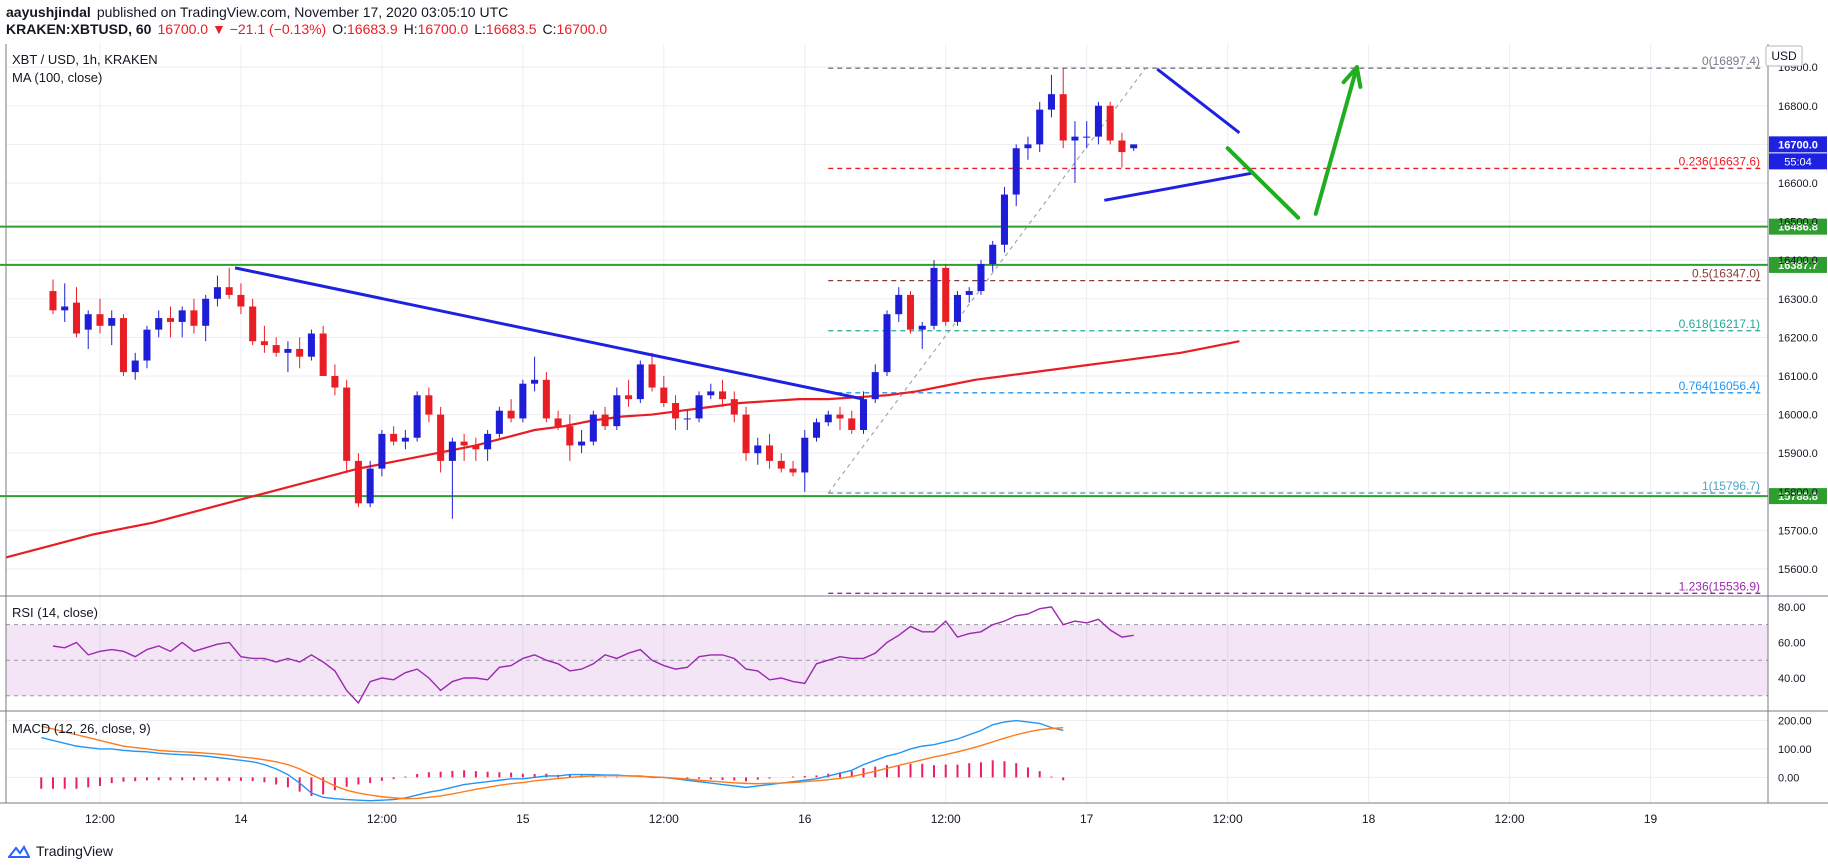  Describe the element at coordinates (1798, 261) in the screenshot. I see `price-tick-label: 16400.0` at that location.